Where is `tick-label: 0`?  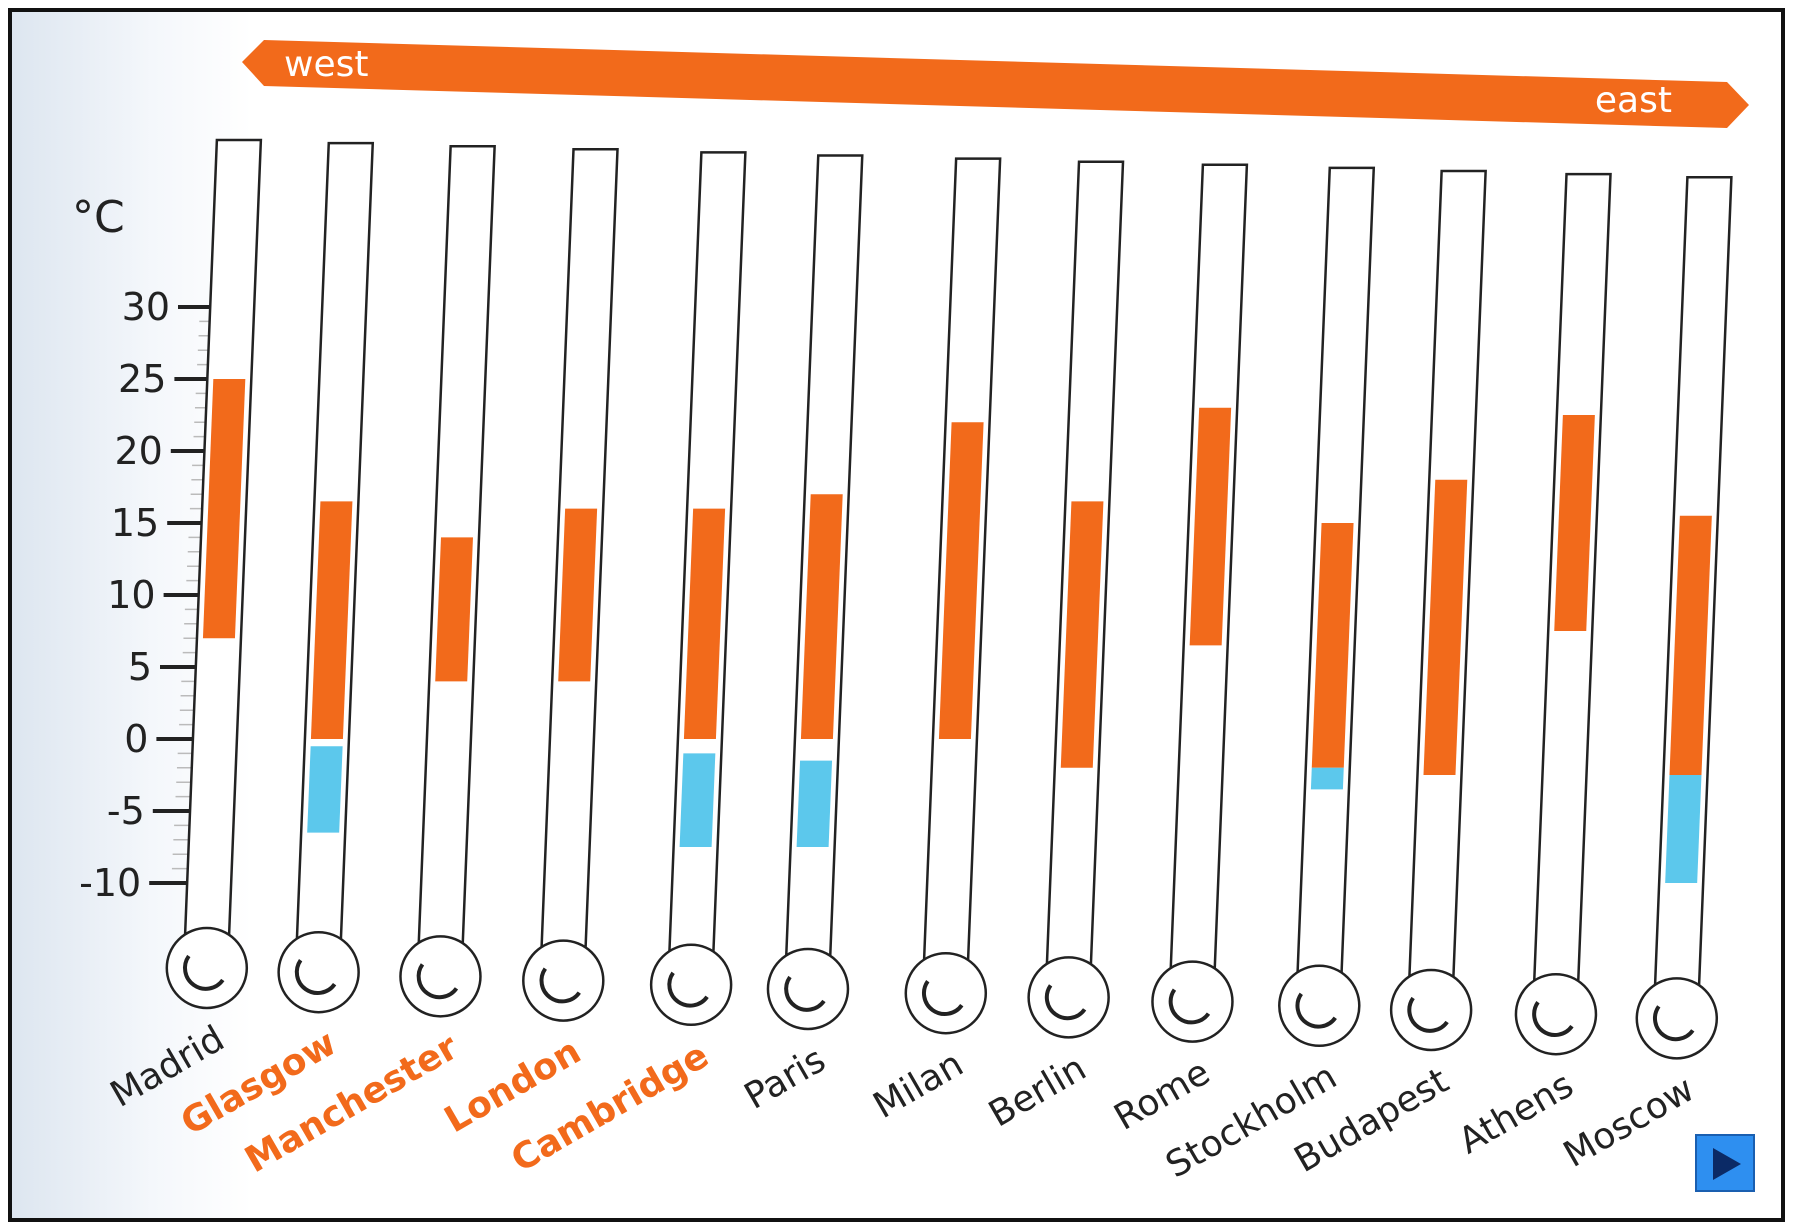 tick-label: 0 is located at coordinates (136, 739).